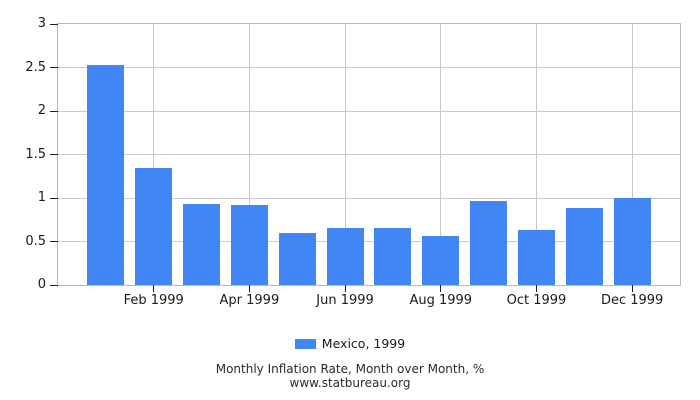 This screenshot has width=700, height=400. What do you see at coordinates (305, 343) in the screenshot?
I see `legend-swatch` at bounding box center [305, 343].